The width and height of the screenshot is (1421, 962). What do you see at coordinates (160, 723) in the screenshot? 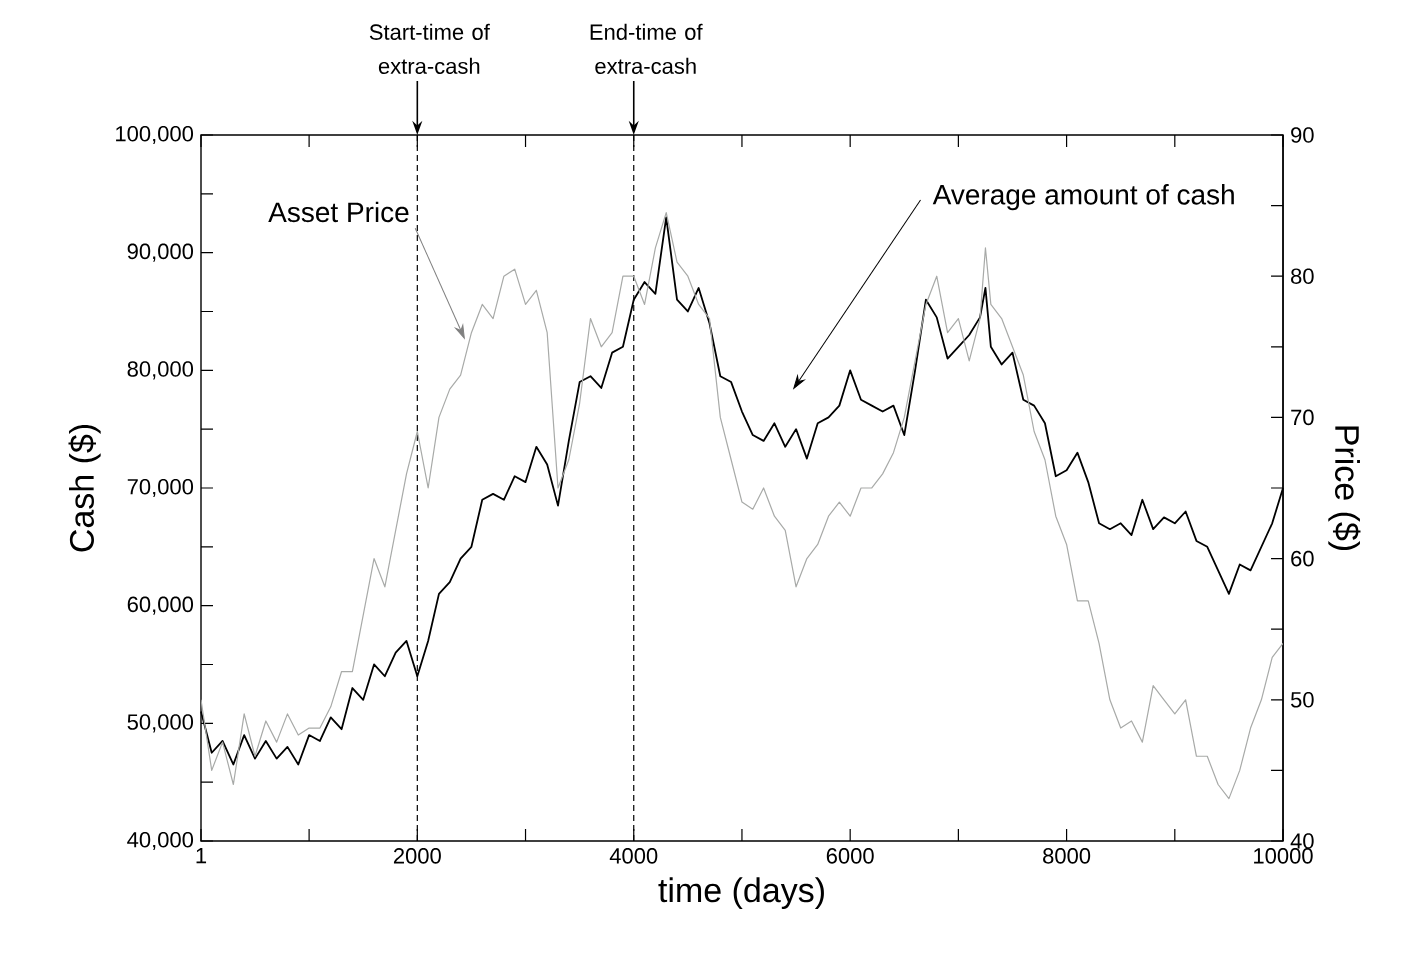
I see `y-tick-label: 50,000` at bounding box center [160, 723].